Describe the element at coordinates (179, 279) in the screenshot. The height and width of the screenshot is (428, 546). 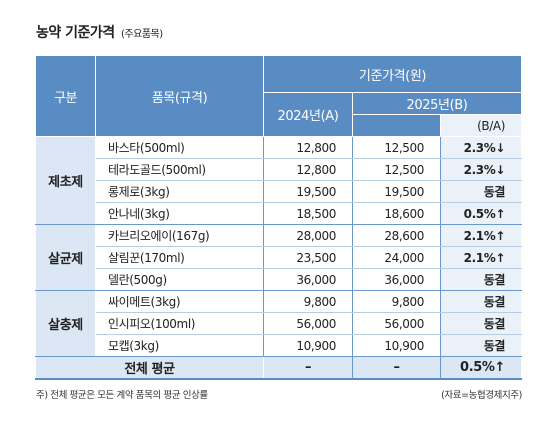
I see `table-cell: 델란(500g)` at that location.